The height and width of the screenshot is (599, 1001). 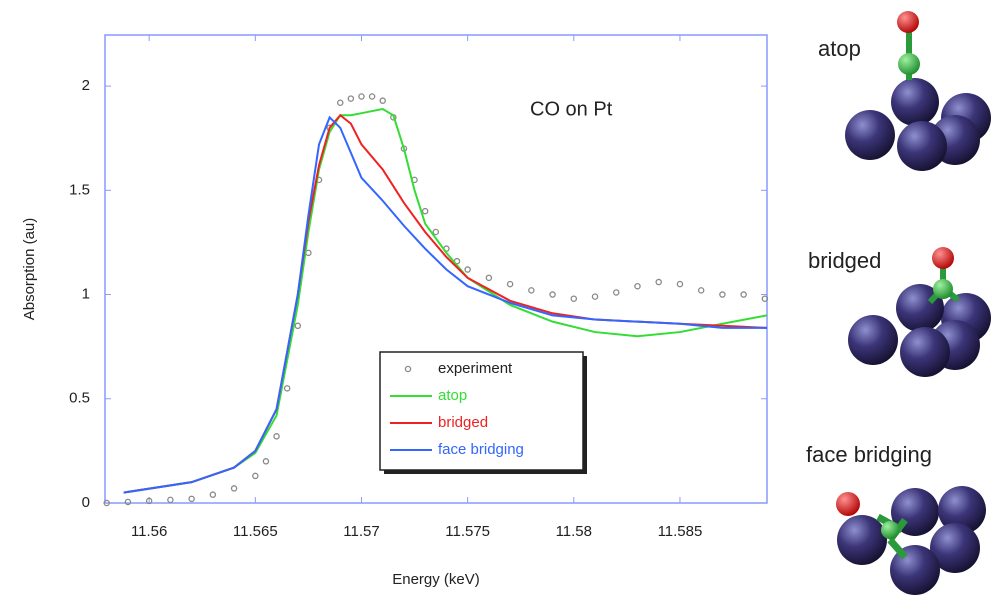 I want to click on x-tick-label: 11.57, so click(x=361, y=531).